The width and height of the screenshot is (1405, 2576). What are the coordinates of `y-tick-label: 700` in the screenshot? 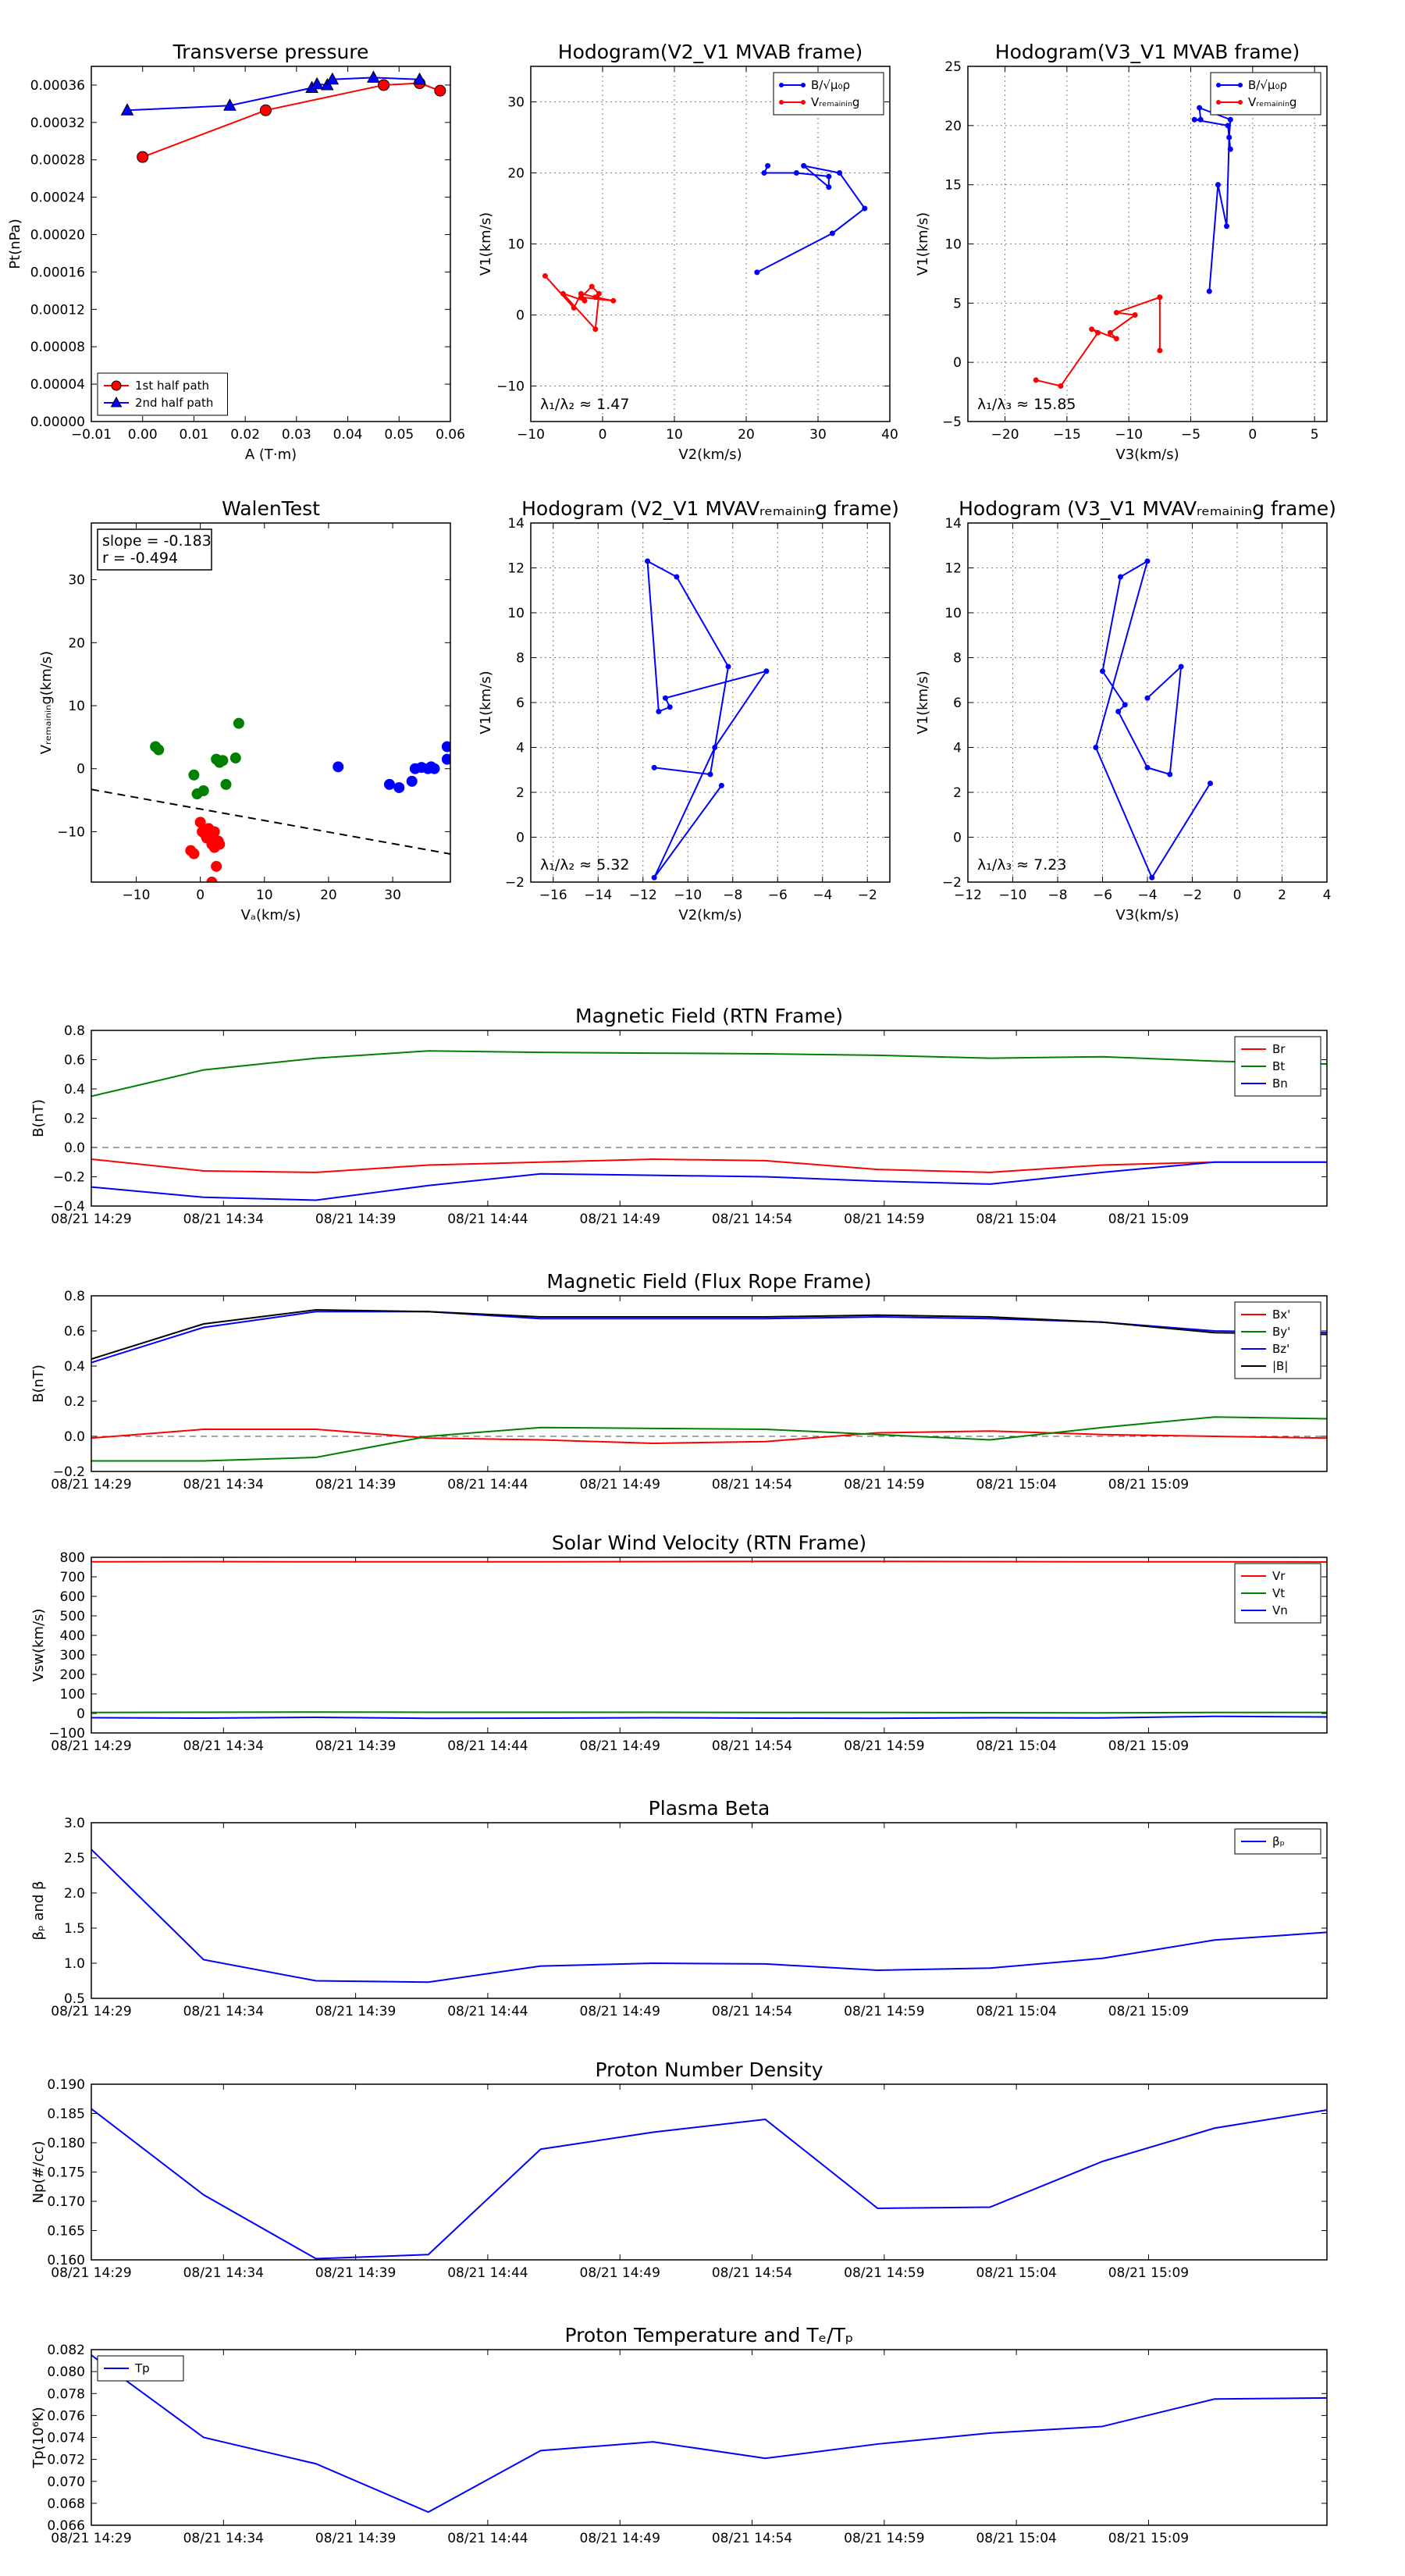 It's located at (72, 1577).